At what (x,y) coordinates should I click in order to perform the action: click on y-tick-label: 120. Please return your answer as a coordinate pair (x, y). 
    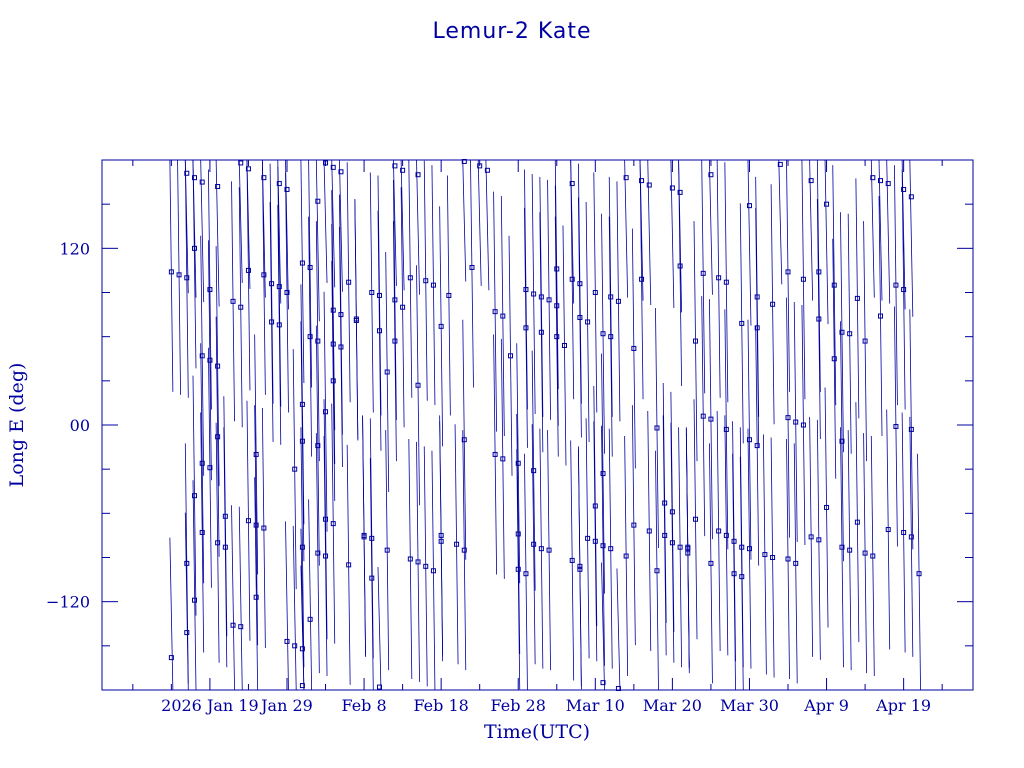
    Looking at the image, I should click on (74, 248).